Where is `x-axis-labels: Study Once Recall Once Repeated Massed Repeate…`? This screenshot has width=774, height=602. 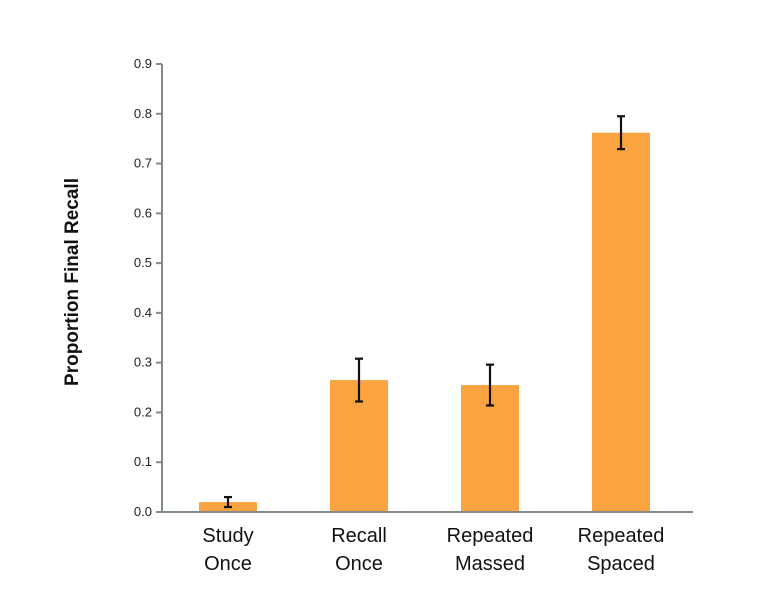
x-axis-labels: Study Once Recall Once Repeated Massed Repeate… is located at coordinates (433, 550).